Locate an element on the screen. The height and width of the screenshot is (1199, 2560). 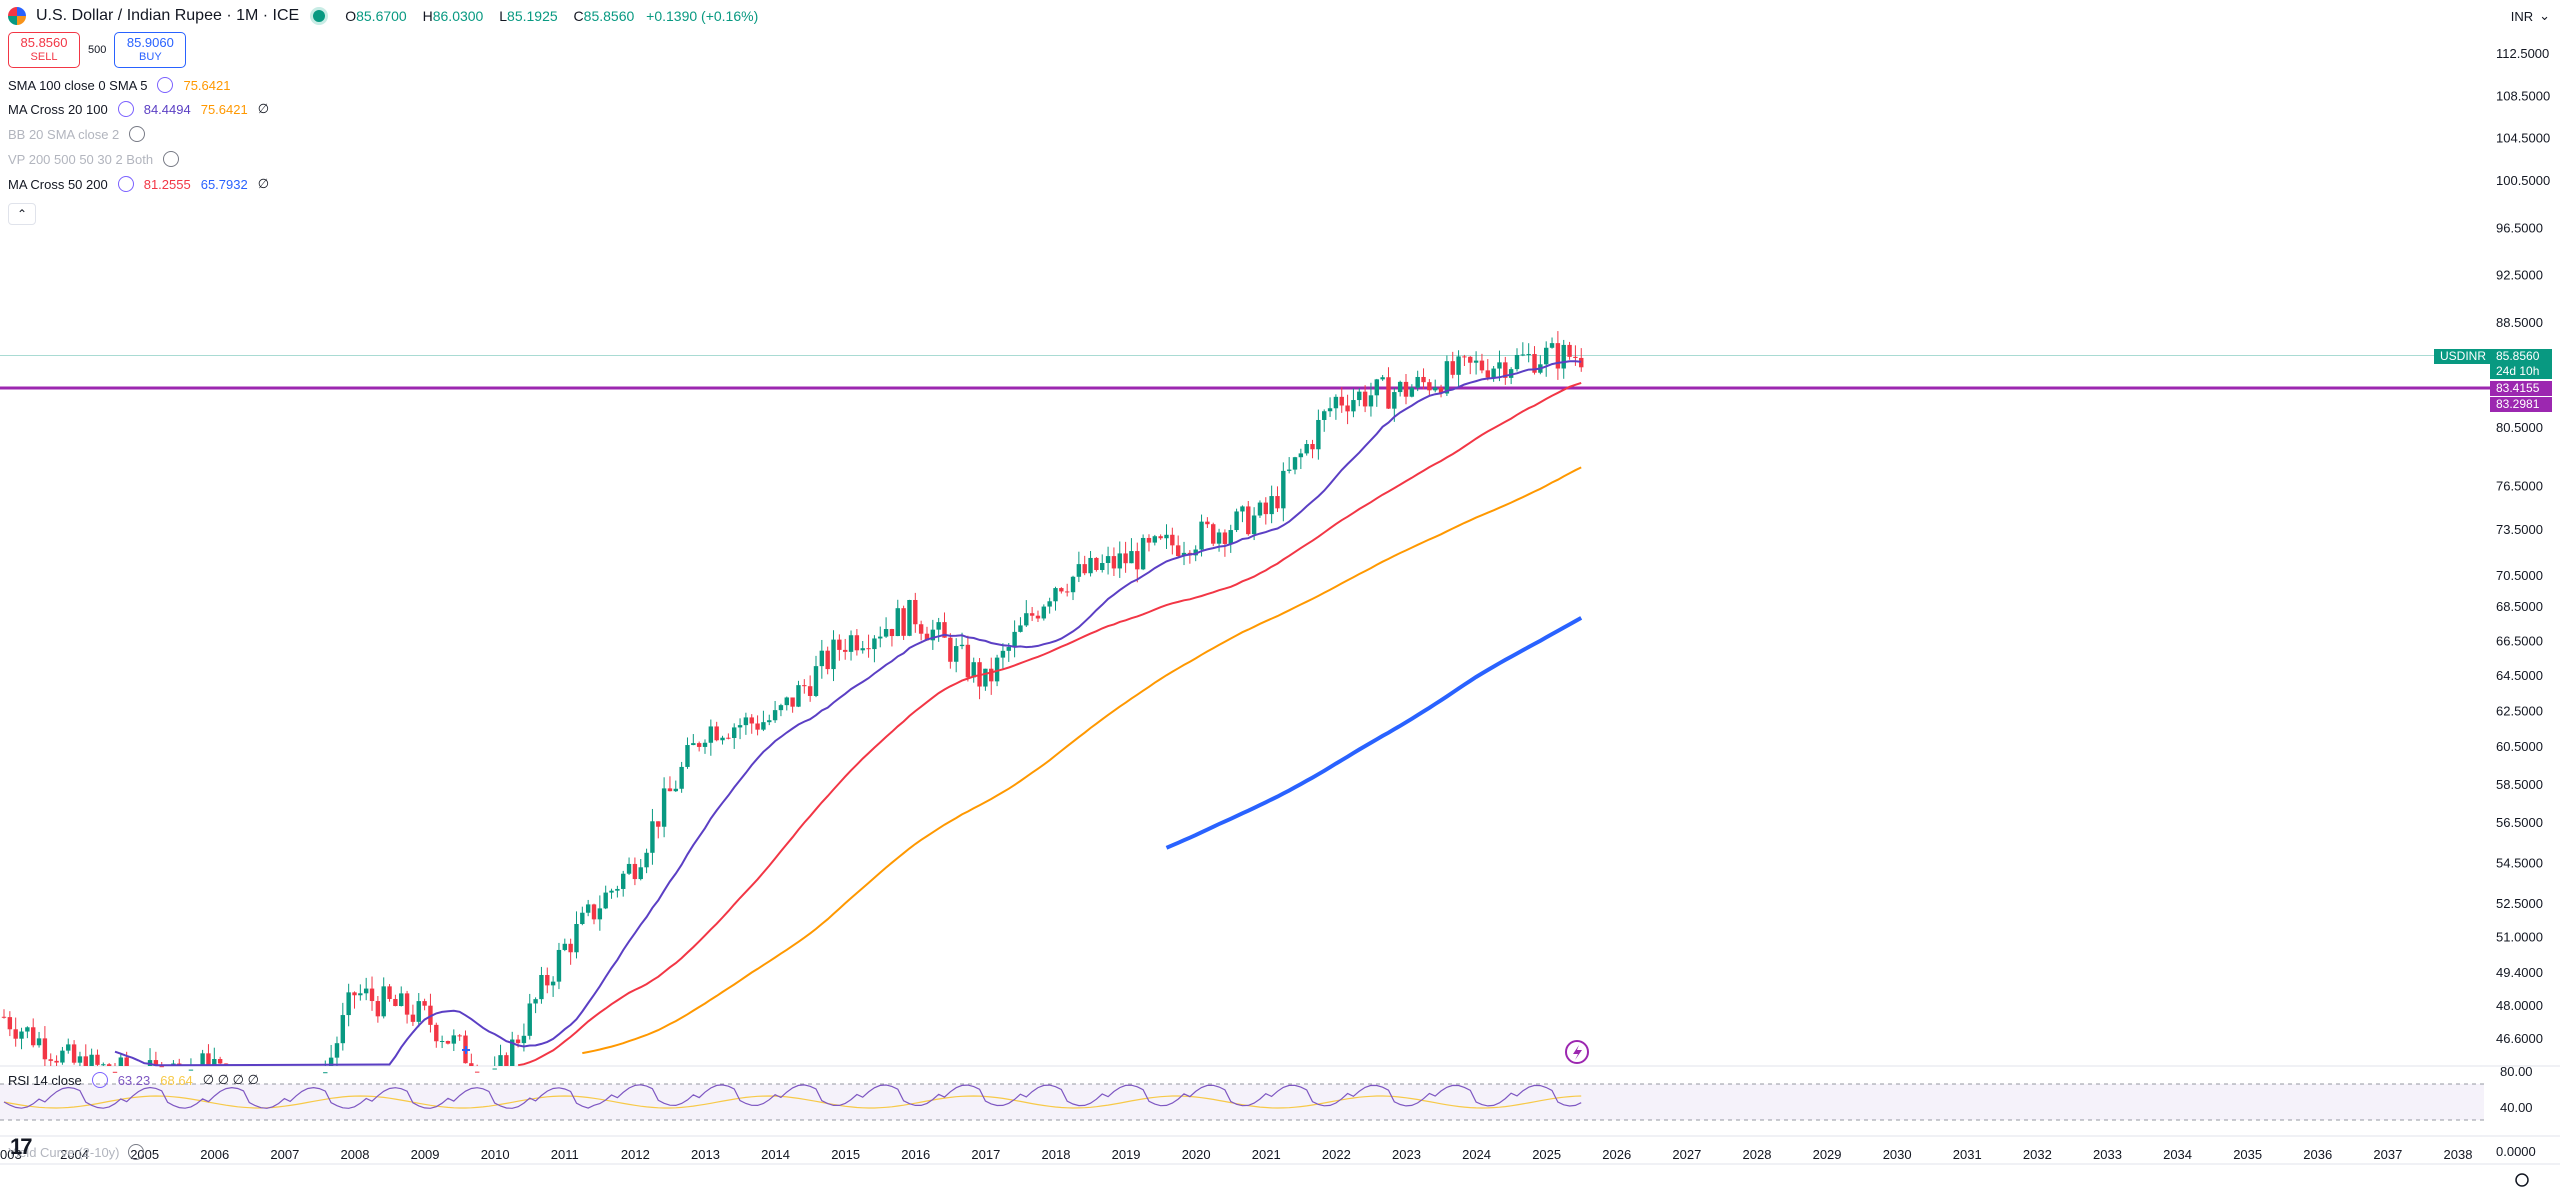
collapse-indicators-button: ⌃ is located at coordinates (22, 214).